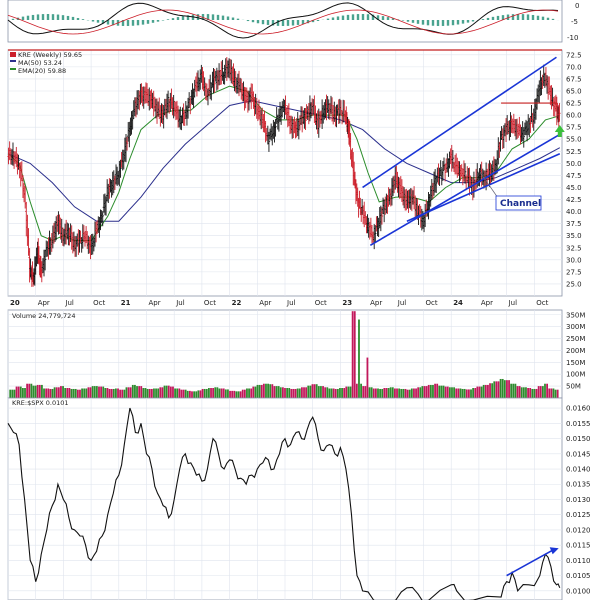 The height and width of the screenshot is (600, 600). Describe the element at coordinates (578, 485) in the screenshot. I see `ratio-y-tick: 0.0135` at that location.